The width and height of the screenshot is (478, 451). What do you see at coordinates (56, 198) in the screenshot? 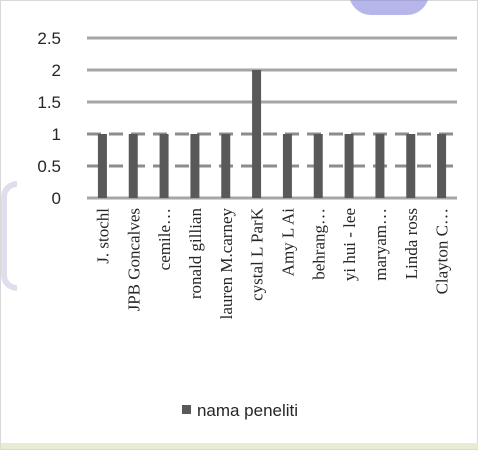
I see `y-tick-label: 0` at bounding box center [56, 198].